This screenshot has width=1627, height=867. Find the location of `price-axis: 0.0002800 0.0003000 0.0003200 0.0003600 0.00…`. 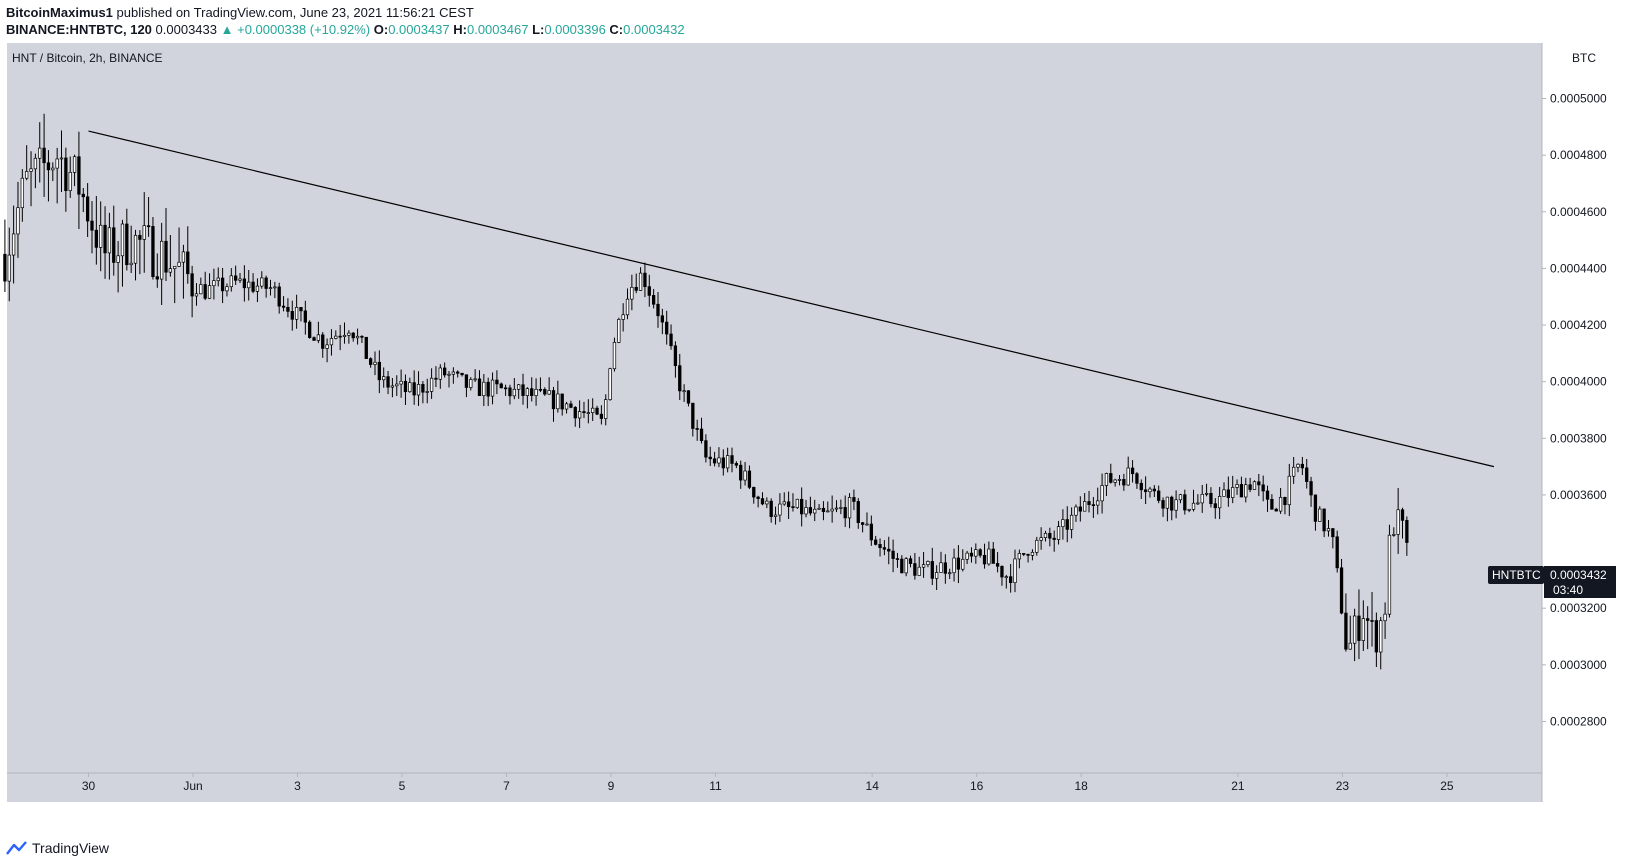

price-axis: 0.0002800 0.0003000 0.0003200 0.0003600 0.00… is located at coordinates (1574, 410).